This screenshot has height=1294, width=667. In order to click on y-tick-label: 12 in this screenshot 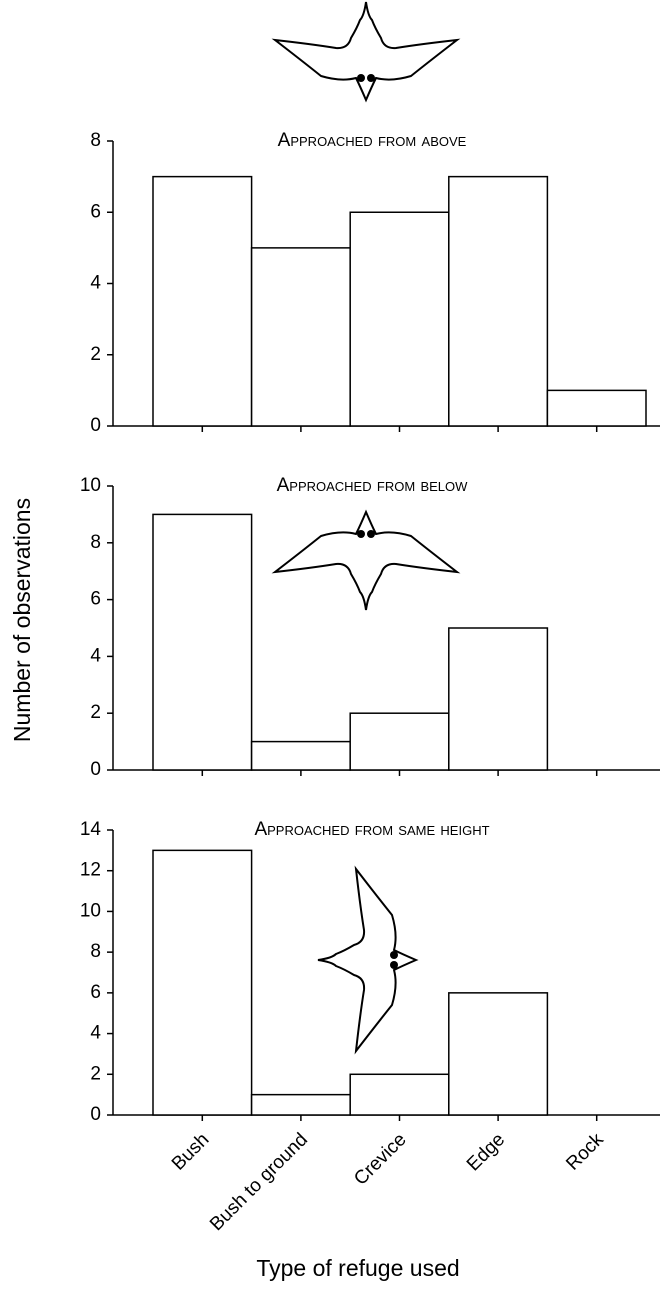, I will do `click(90, 870)`.